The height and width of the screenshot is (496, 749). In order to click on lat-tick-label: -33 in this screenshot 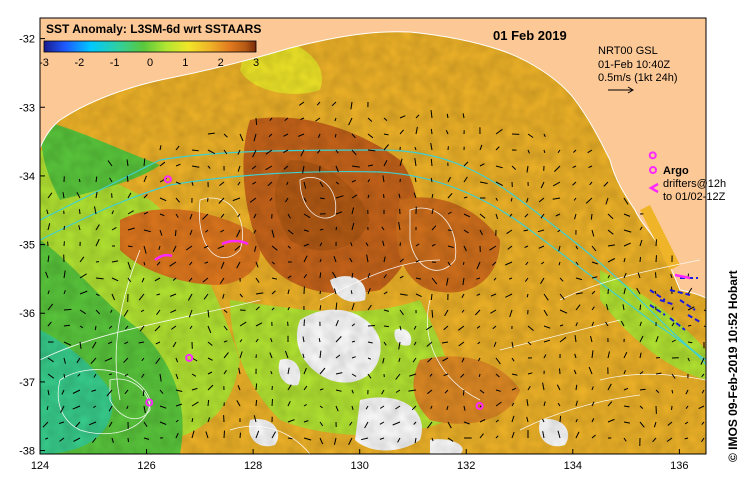, I will do `click(27, 108)`.